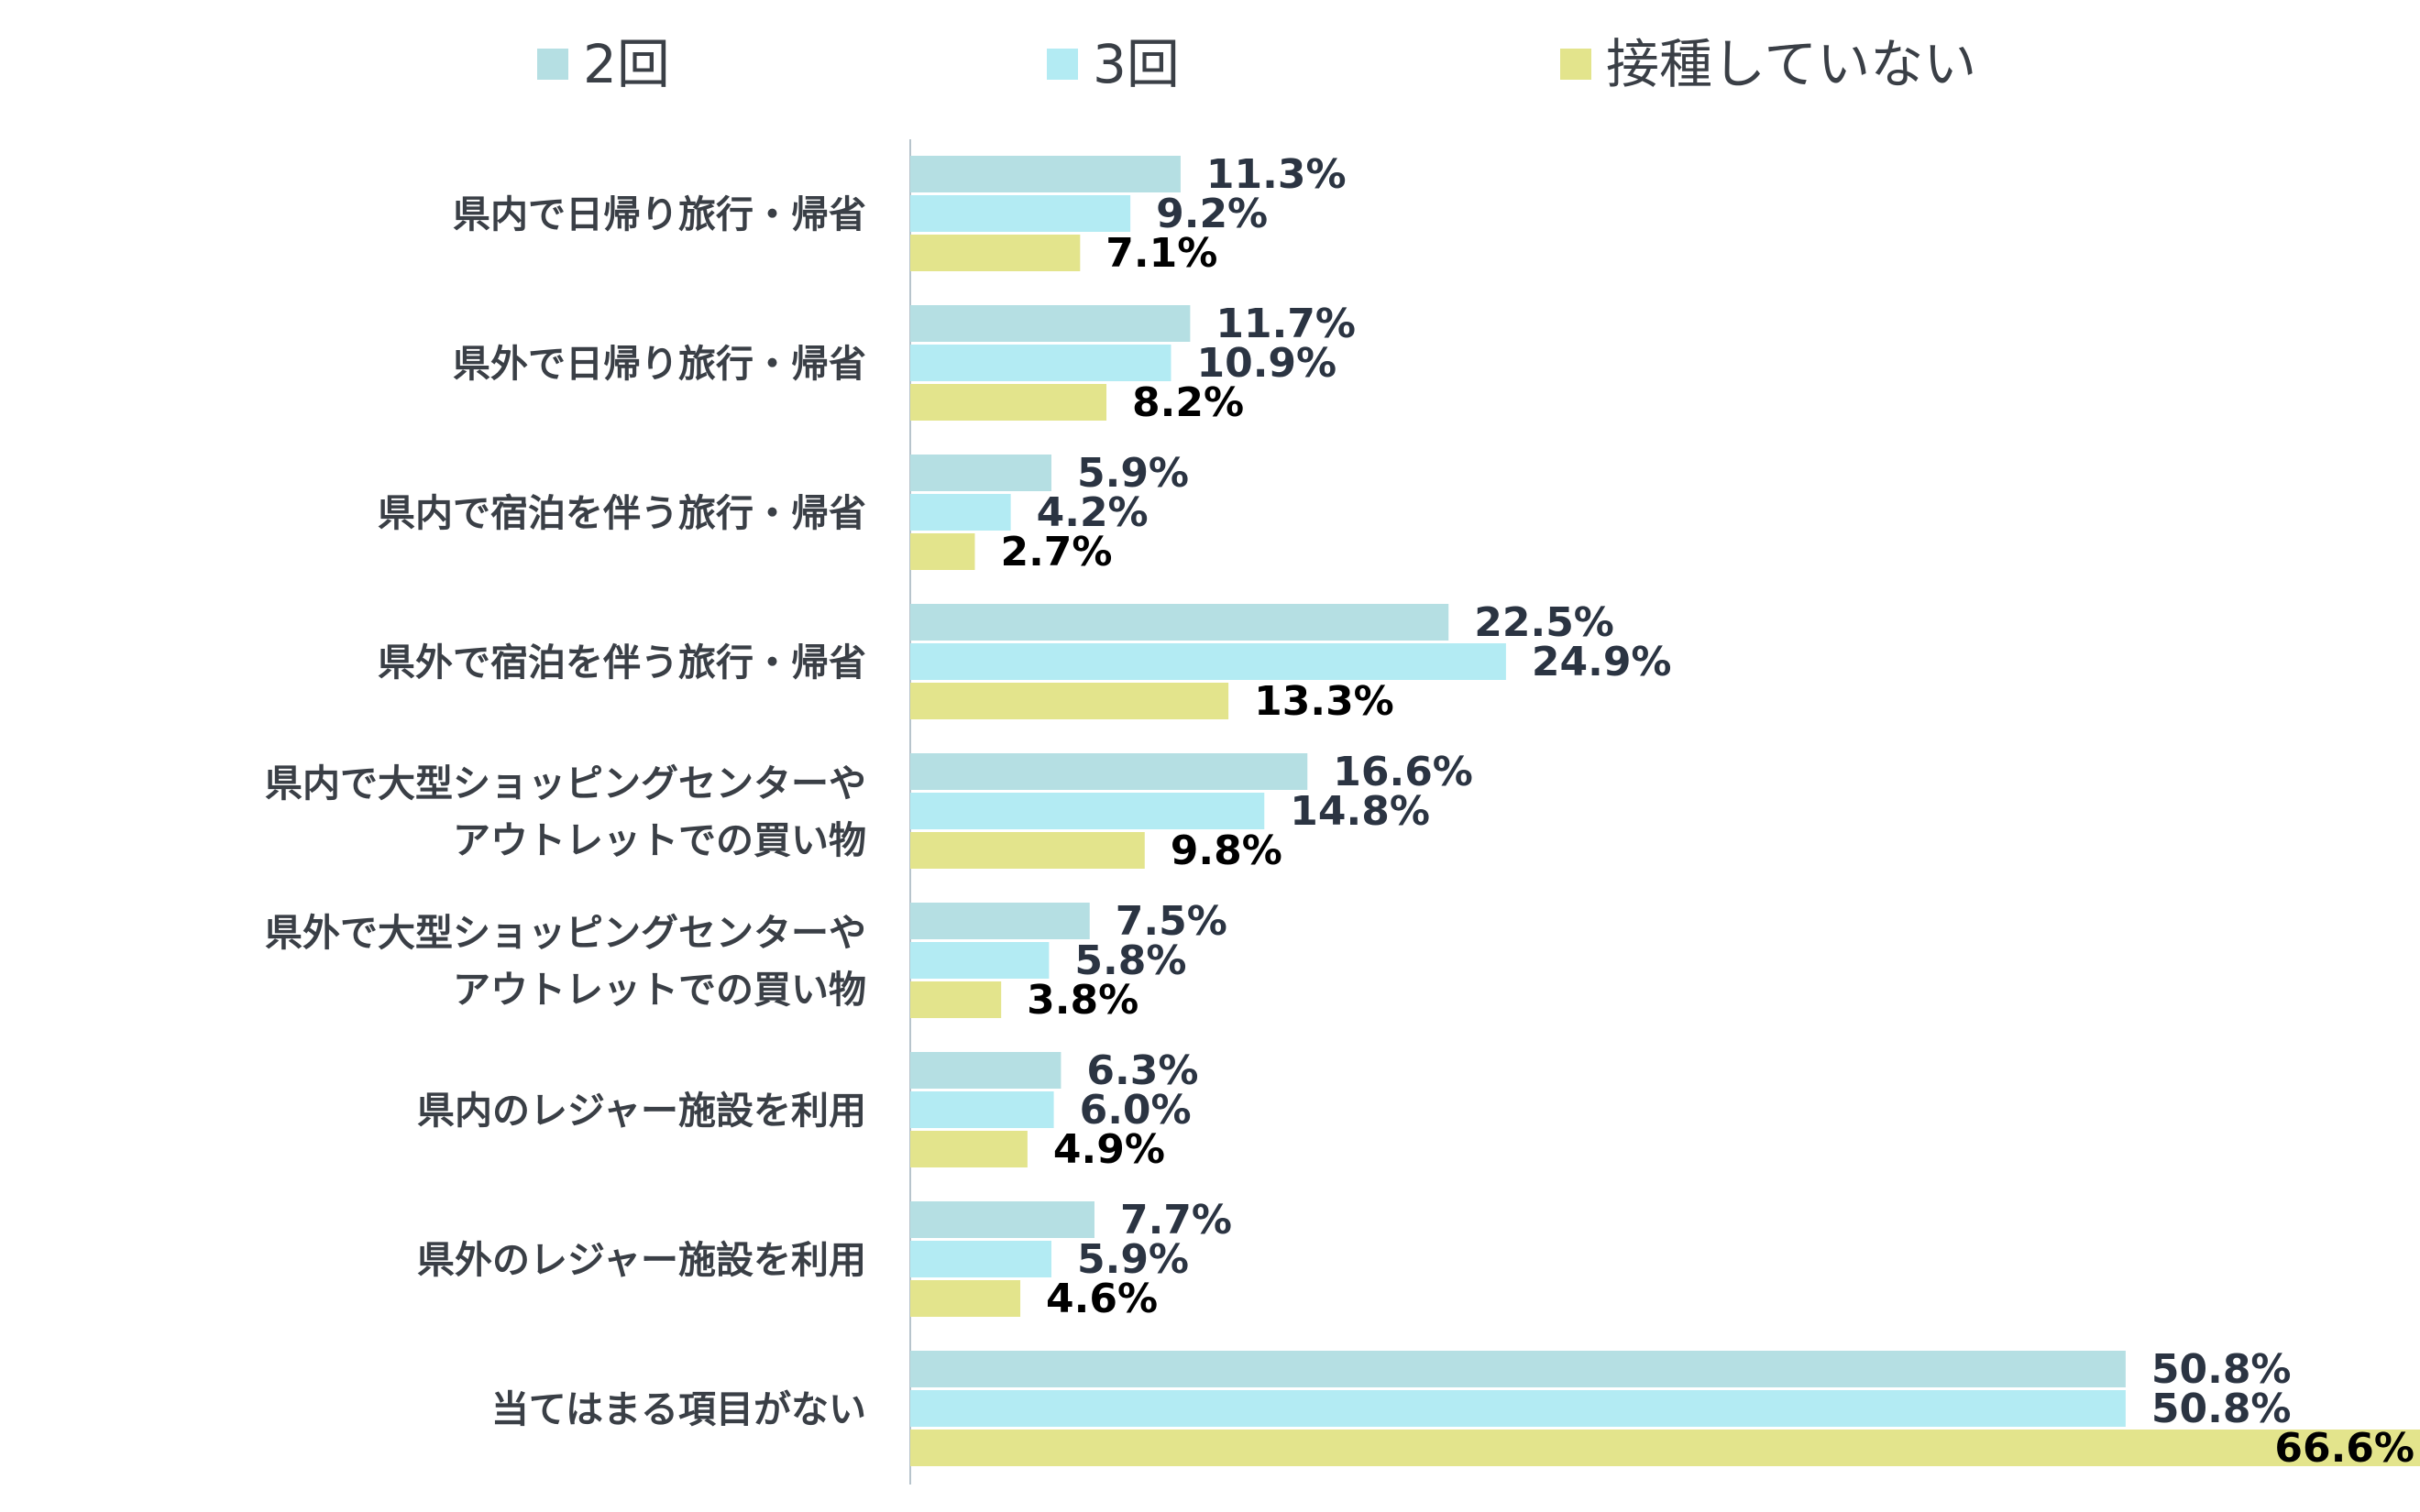 The width and height of the screenshot is (2420, 1512). I want to click on value-label-2-1: 11.7%, so click(1286, 324).